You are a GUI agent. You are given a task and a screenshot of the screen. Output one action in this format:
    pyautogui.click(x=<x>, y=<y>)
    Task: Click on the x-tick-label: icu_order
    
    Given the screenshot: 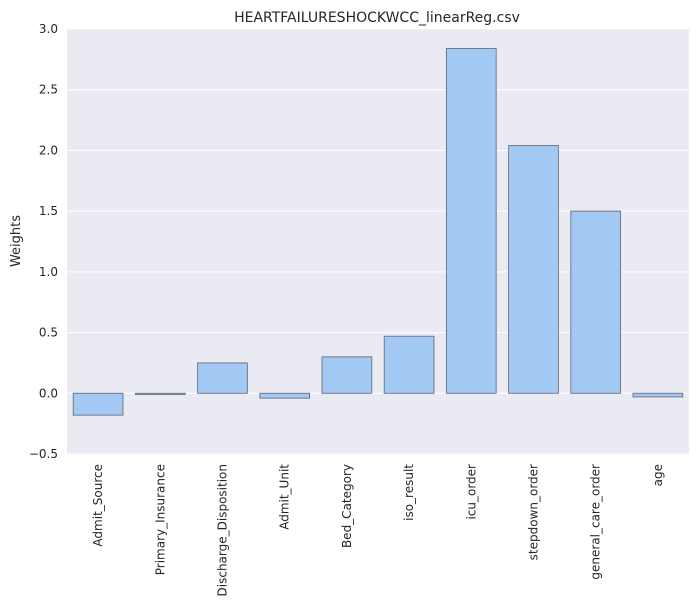 What is the action you would take?
    pyautogui.click(x=471, y=492)
    